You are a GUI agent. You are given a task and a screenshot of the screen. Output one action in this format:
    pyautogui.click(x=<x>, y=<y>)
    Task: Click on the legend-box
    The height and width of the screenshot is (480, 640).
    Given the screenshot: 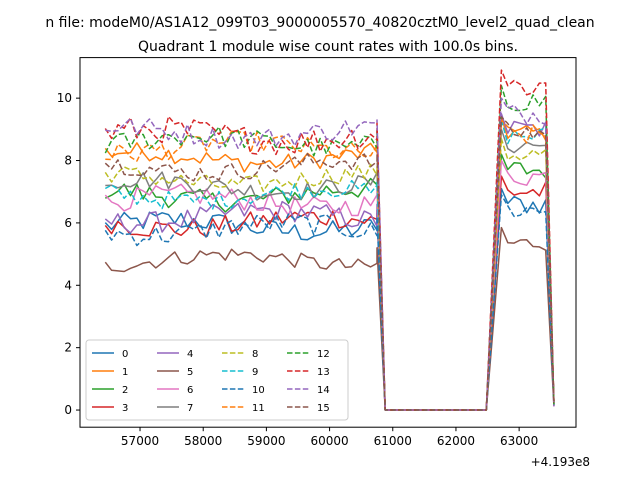 What is the action you would take?
    pyautogui.click(x=217, y=380)
    